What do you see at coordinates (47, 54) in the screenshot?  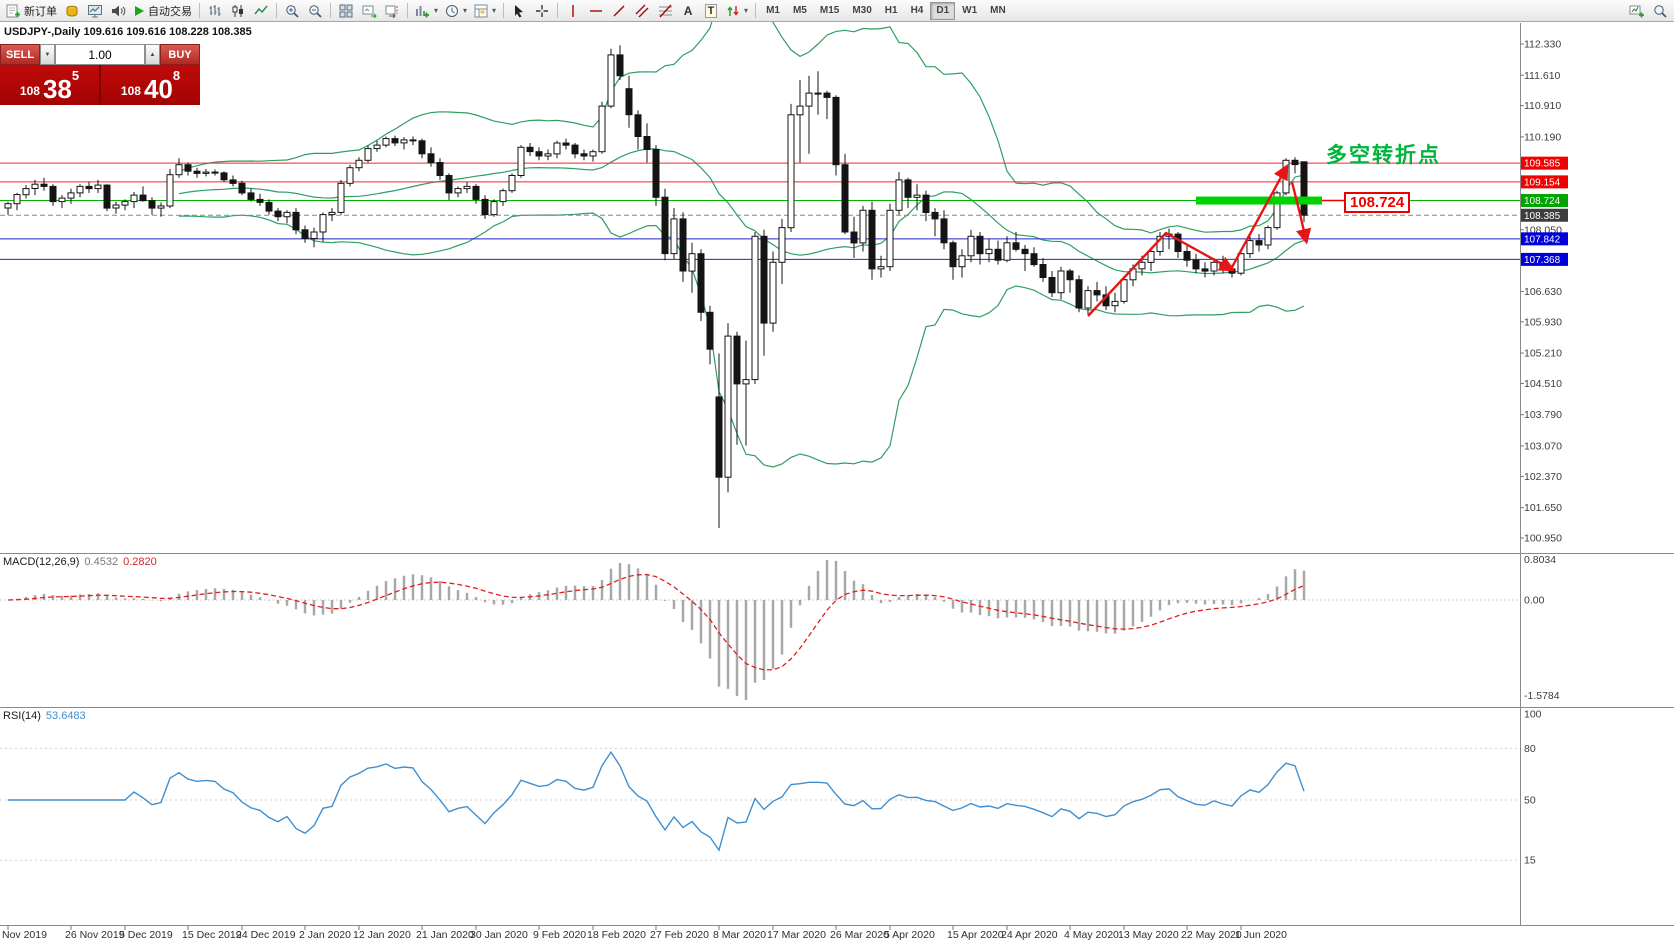 I see `volume-decrease-button: ▼` at bounding box center [47, 54].